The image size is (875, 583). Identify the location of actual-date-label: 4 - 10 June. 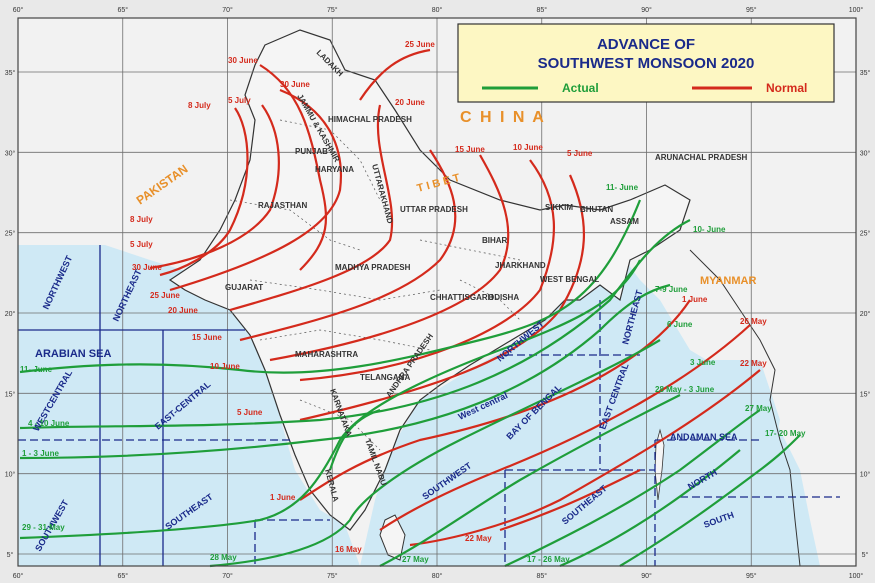
(49, 423).